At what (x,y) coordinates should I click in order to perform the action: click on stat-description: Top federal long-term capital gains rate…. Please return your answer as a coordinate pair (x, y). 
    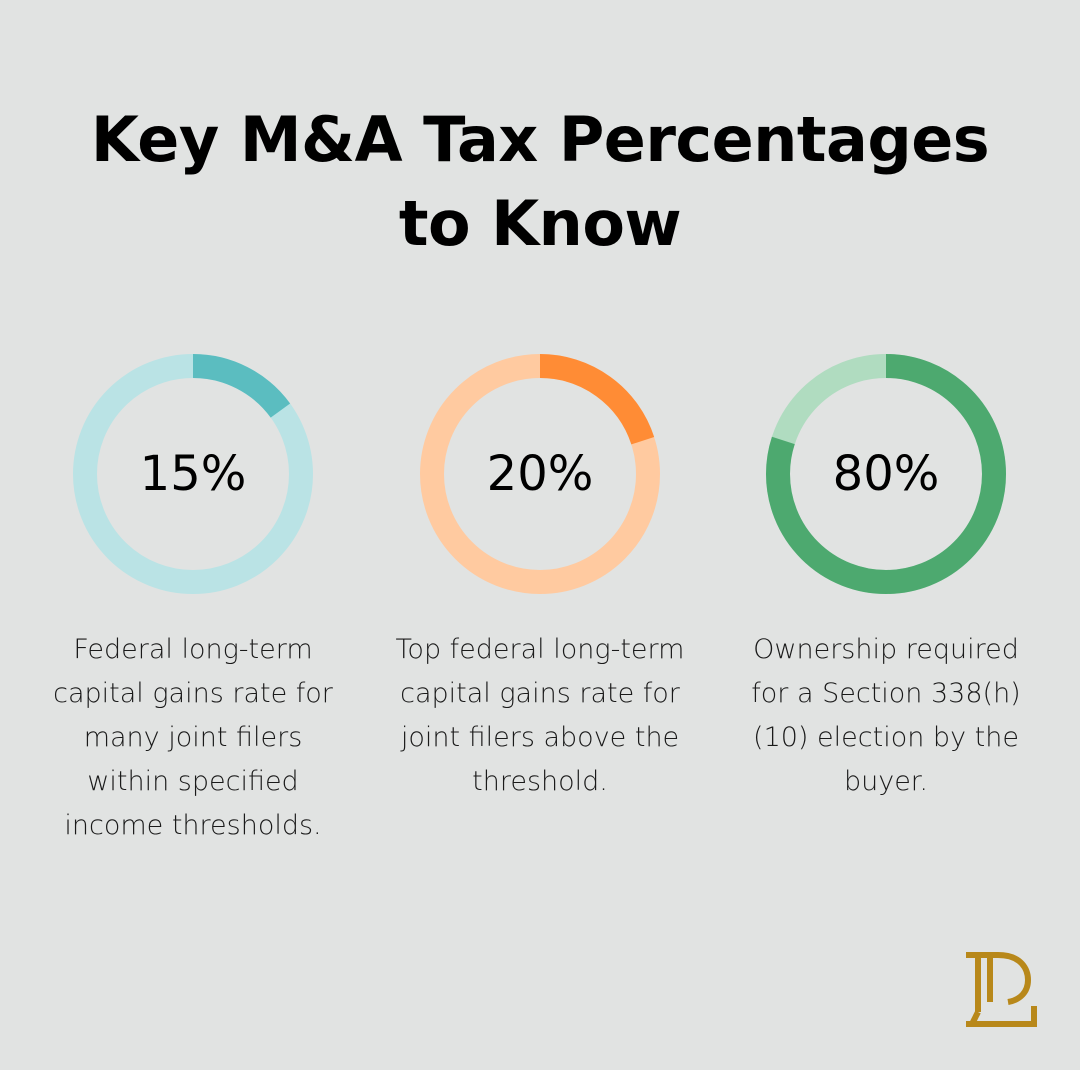
    Looking at the image, I should click on (540, 715).